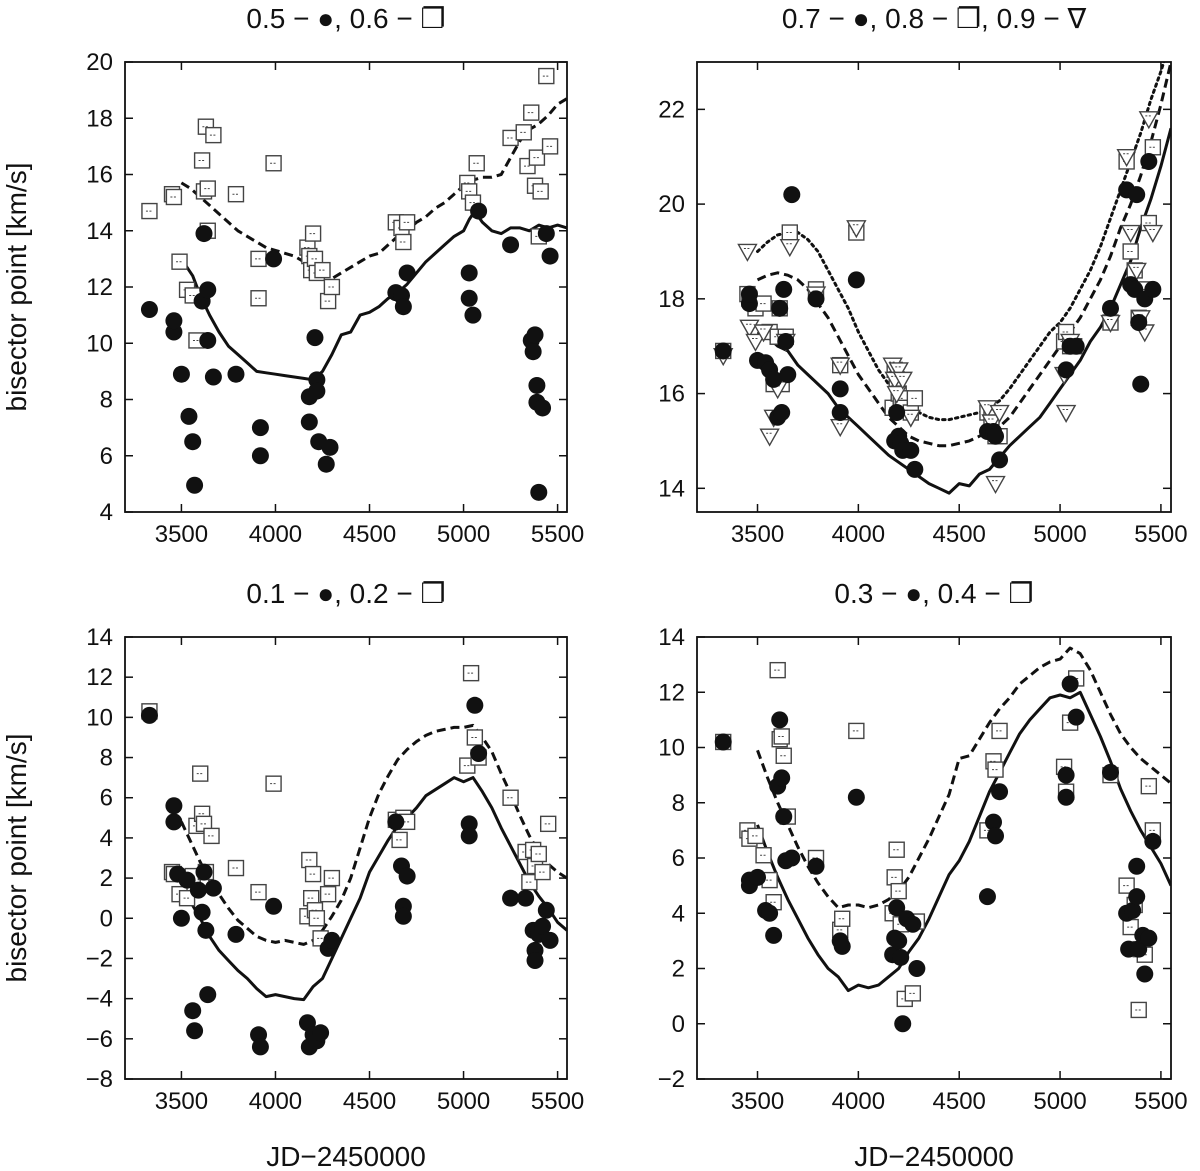 The height and width of the screenshot is (1171, 1200). I want to click on model-curve-0-9-model, so click(961, 242).